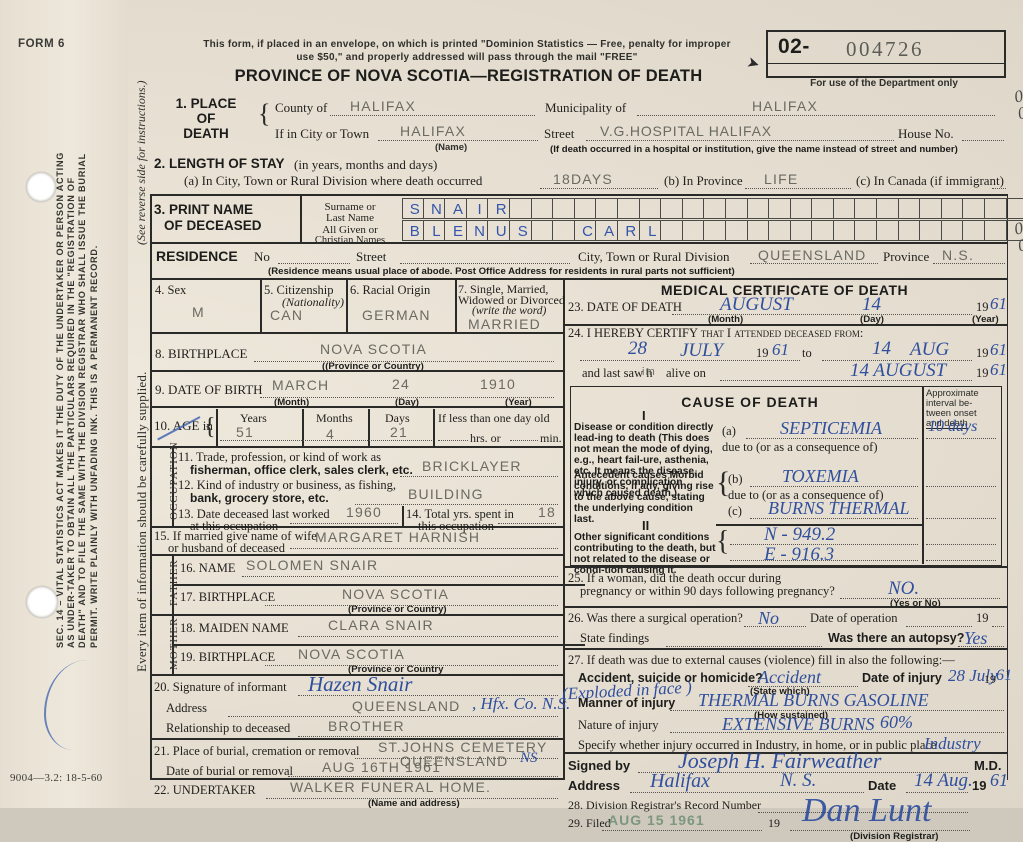  Describe the element at coordinates (789, 677) in the screenshot. I see `q27-manner-q-value: Accident` at that location.